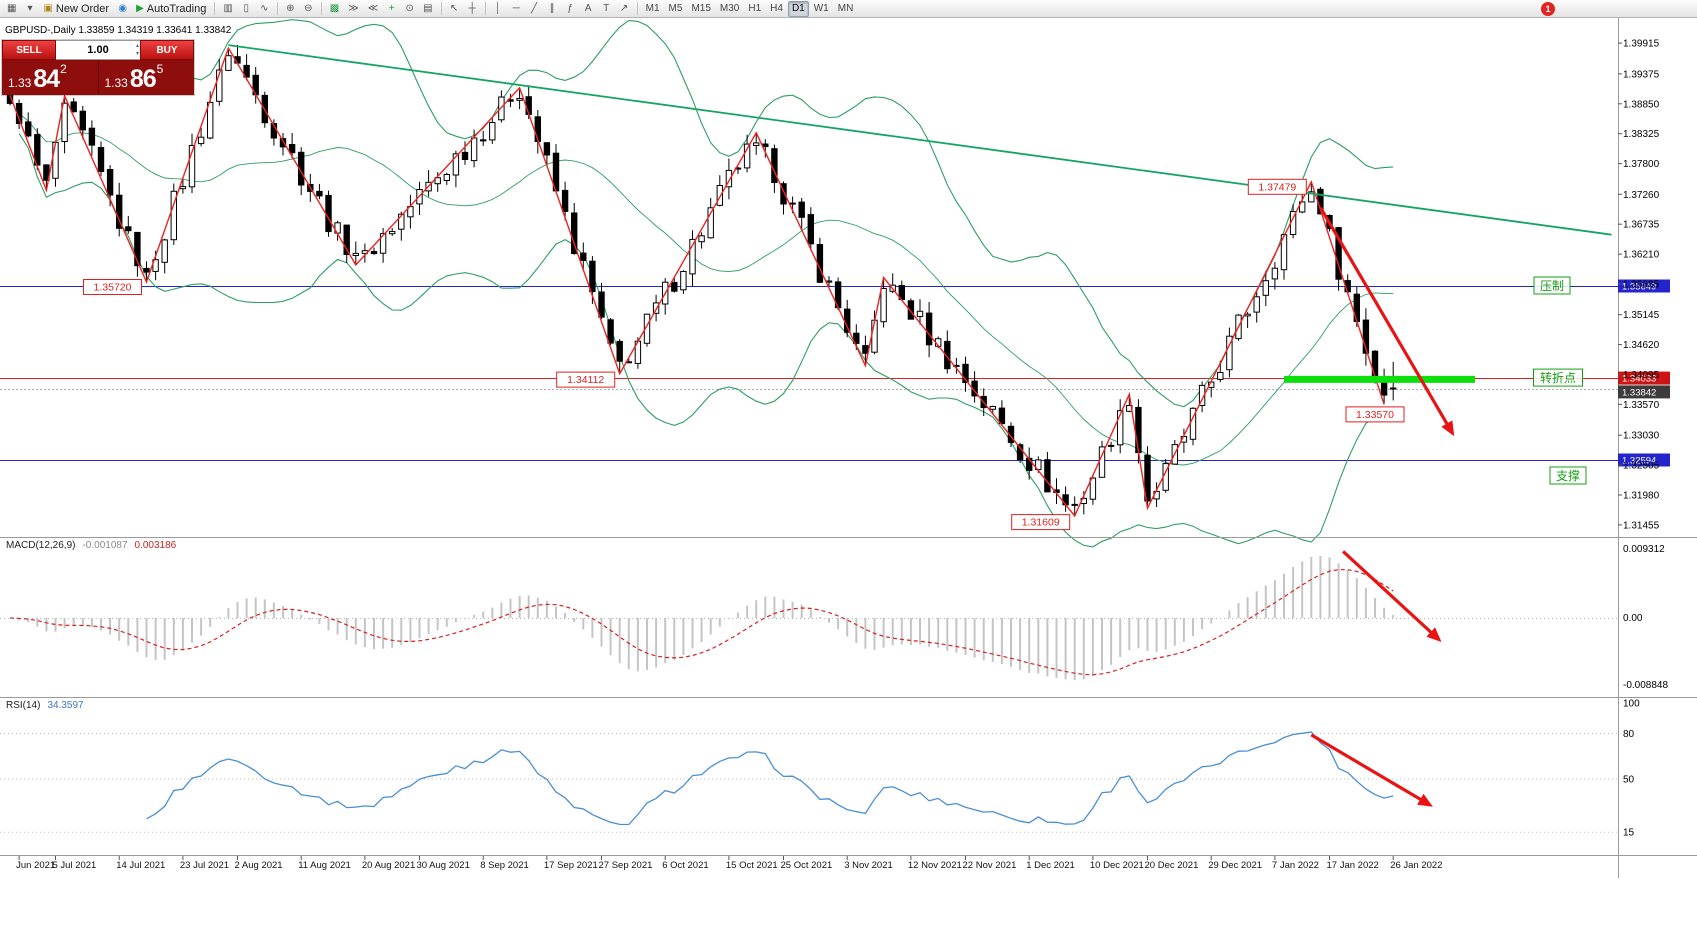  What do you see at coordinates (137, 46) in the screenshot?
I see `spinner-up-icon: ▴` at bounding box center [137, 46].